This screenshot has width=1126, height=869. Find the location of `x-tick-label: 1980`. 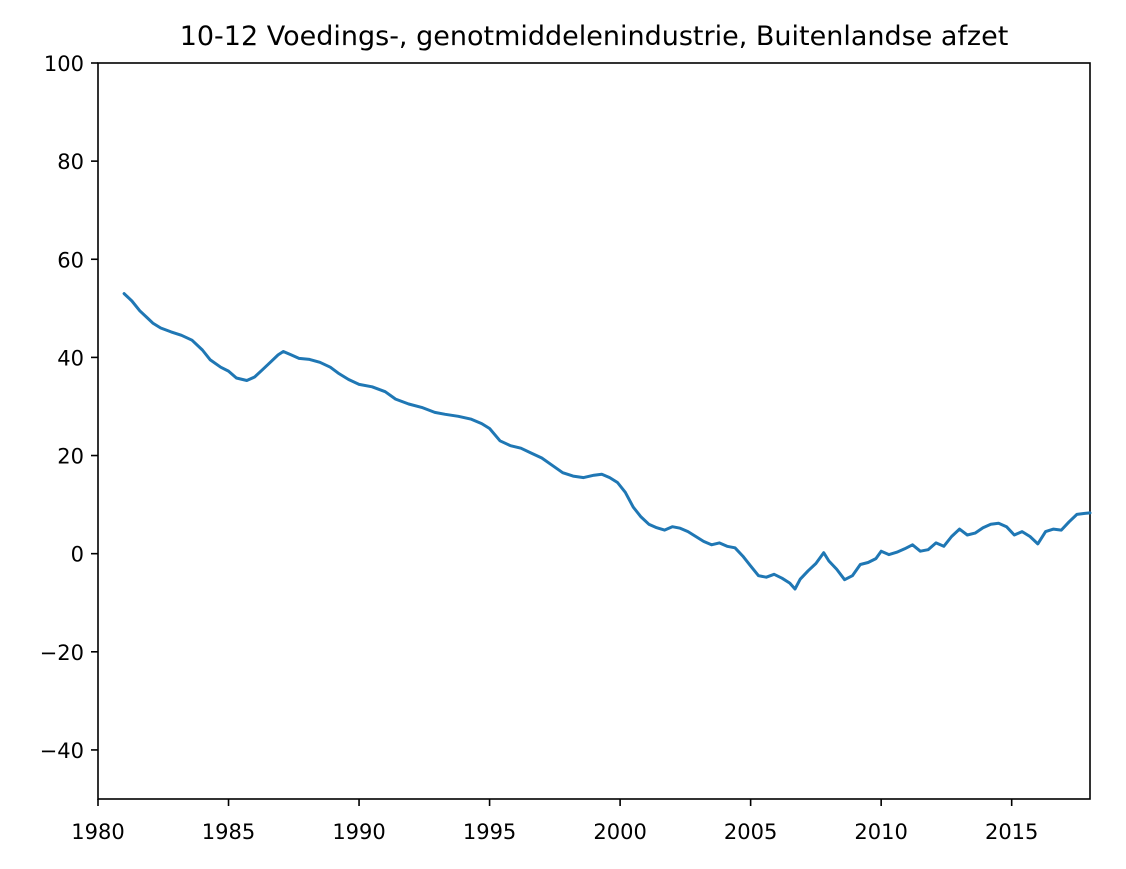

x-tick-label: 1980 is located at coordinates (97, 832).